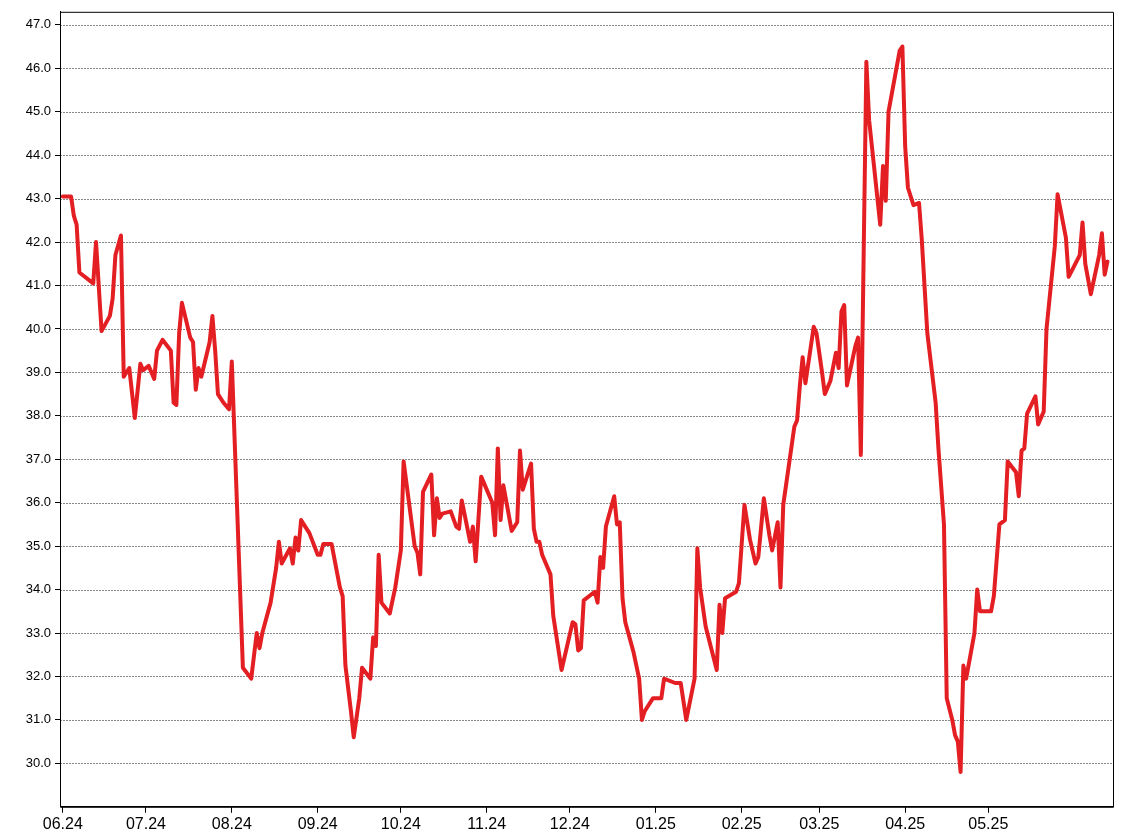 This screenshot has width=1128, height=836. Describe the element at coordinates (38, 719) in the screenshot. I see `y-tick-label: 31.0` at that location.